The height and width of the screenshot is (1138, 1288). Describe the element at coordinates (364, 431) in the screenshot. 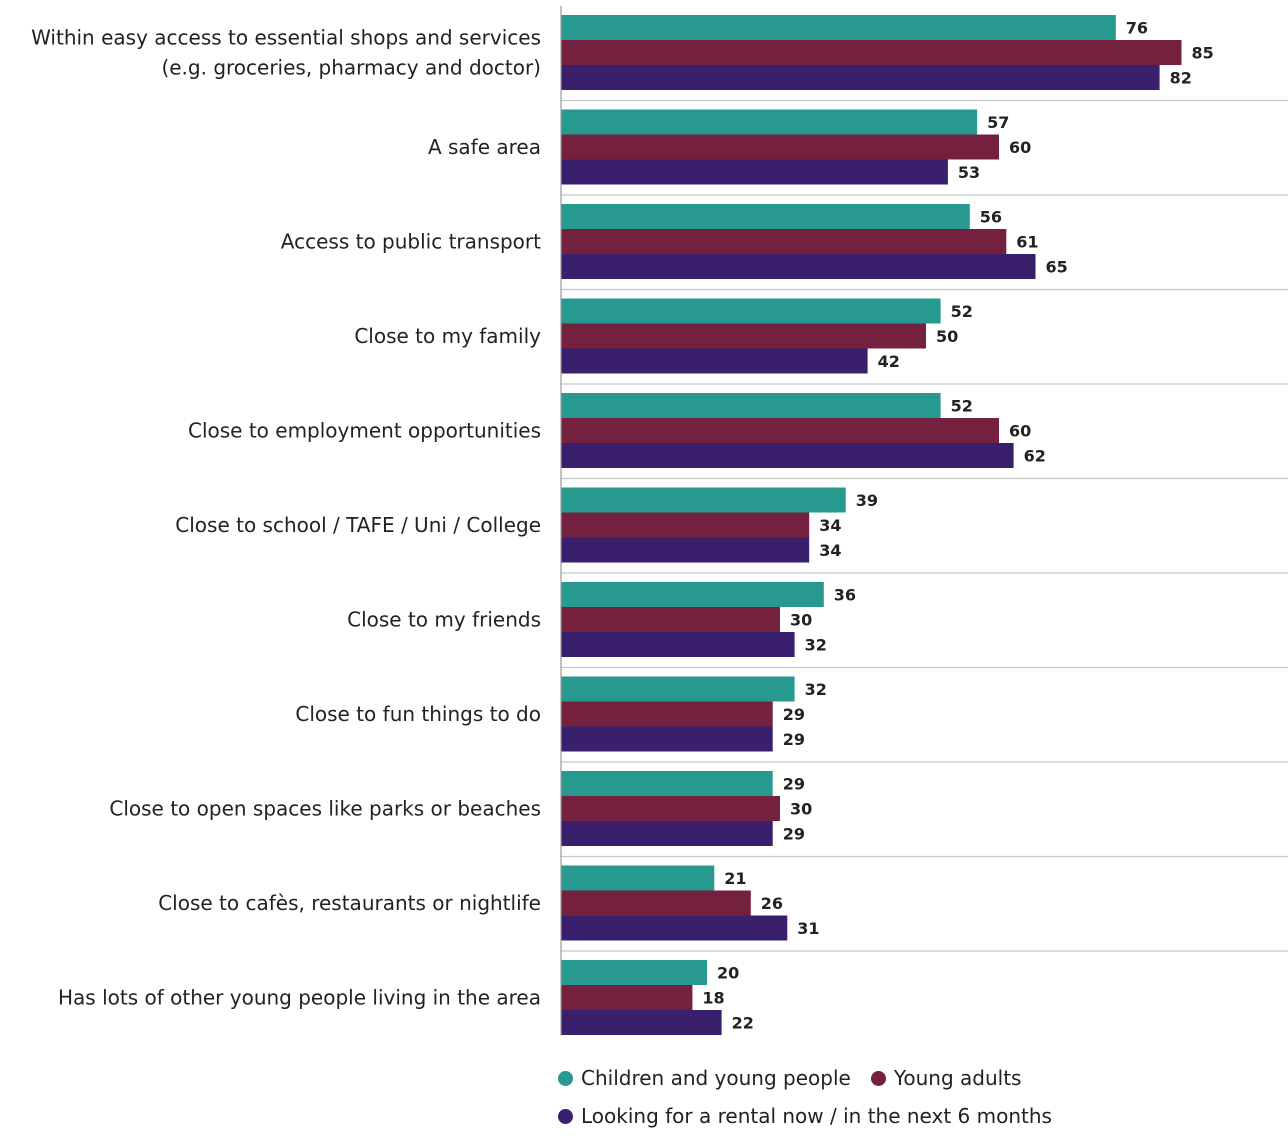

I see `category-label: Close to employment opportunities` at that location.